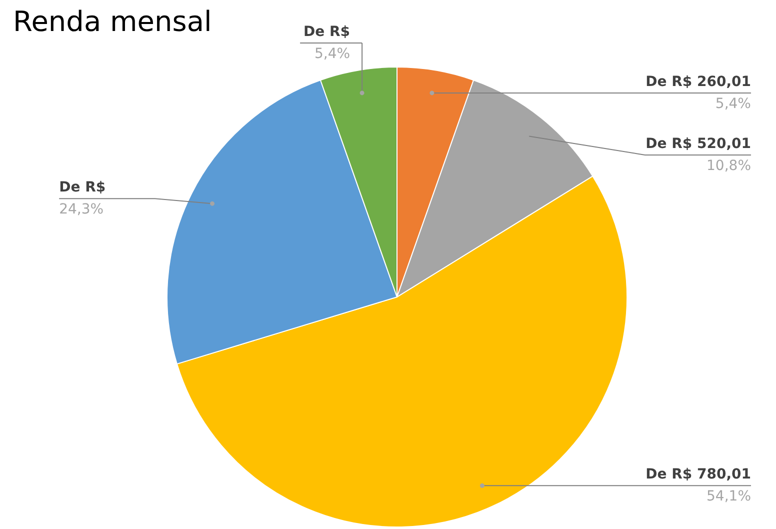 The image size is (776, 529). Describe the element at coordinates (112, 21) in the screenshot. I see `chart-title: Renda mensal` at that location.